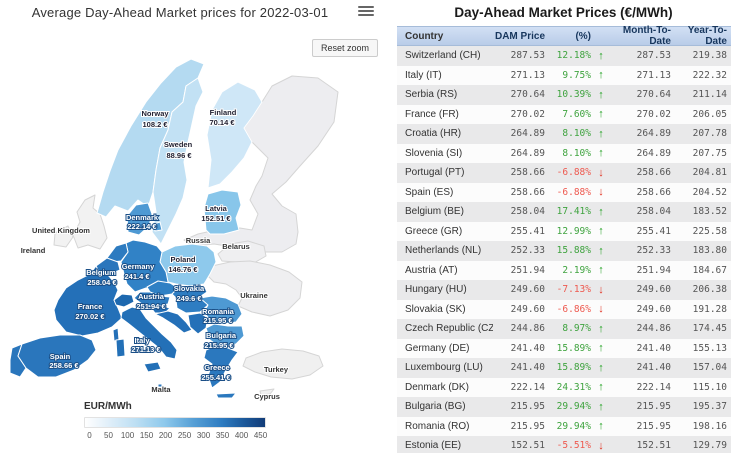 This screenshot has width=737, height=453. Describe the element at coordinates (527, 75) in the screenshot. I see `cell-dam-price: 271.13` at that location.